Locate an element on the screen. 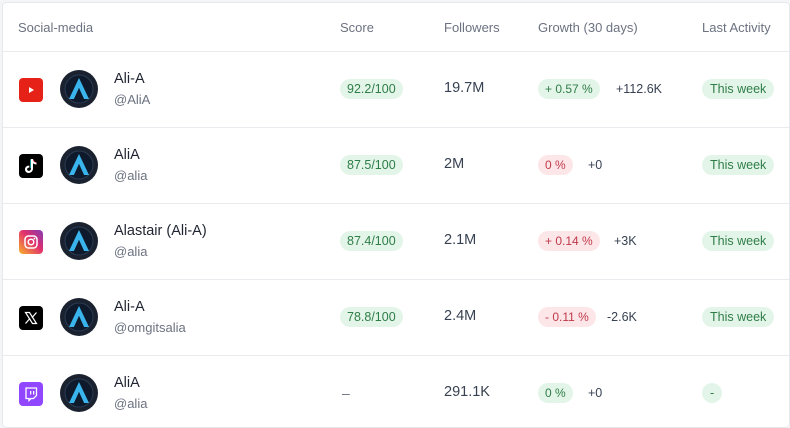  score-badge: 87.4/100 is located at coordinates (371, 241).